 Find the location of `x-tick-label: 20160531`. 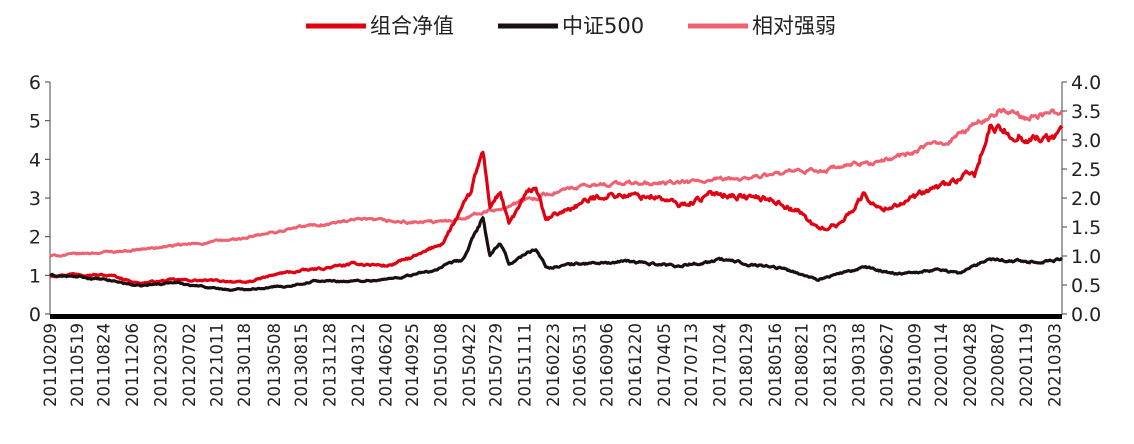

x-tick-label: 20160531 is located at coordinates (580, 365).